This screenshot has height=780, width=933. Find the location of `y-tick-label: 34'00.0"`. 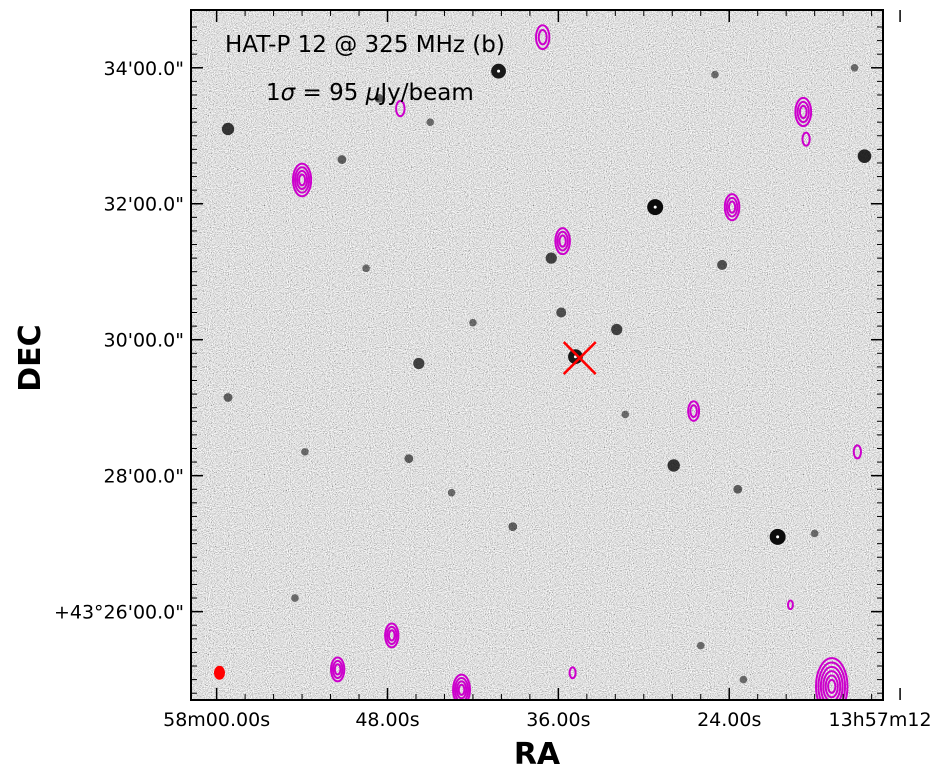

y-tick-label: 34'00.0" is located at coordinates (144, 69).